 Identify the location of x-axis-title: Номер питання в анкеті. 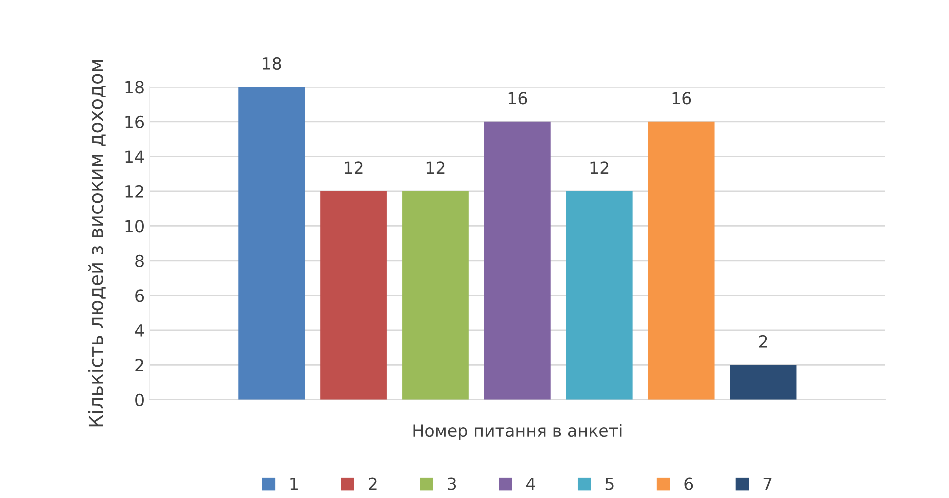
(518, 432).